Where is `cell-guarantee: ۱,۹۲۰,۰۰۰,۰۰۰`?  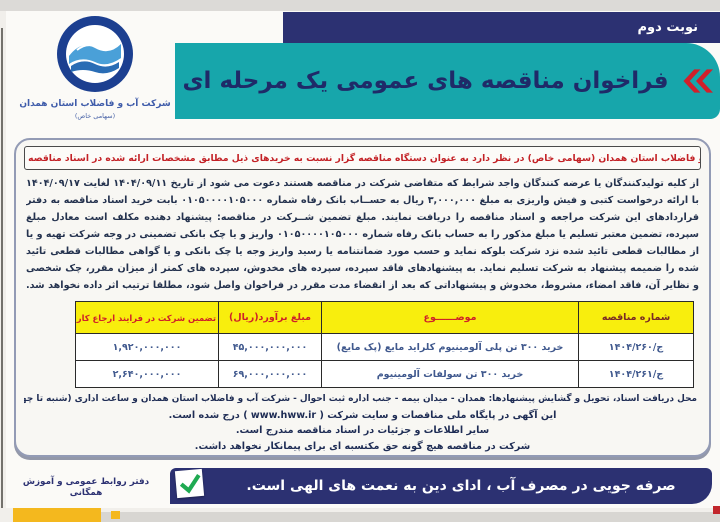
cell-guarantee: ۱,۹۲۰,۰۰۰,۰۰۰ is located at coordinates (147, 347).